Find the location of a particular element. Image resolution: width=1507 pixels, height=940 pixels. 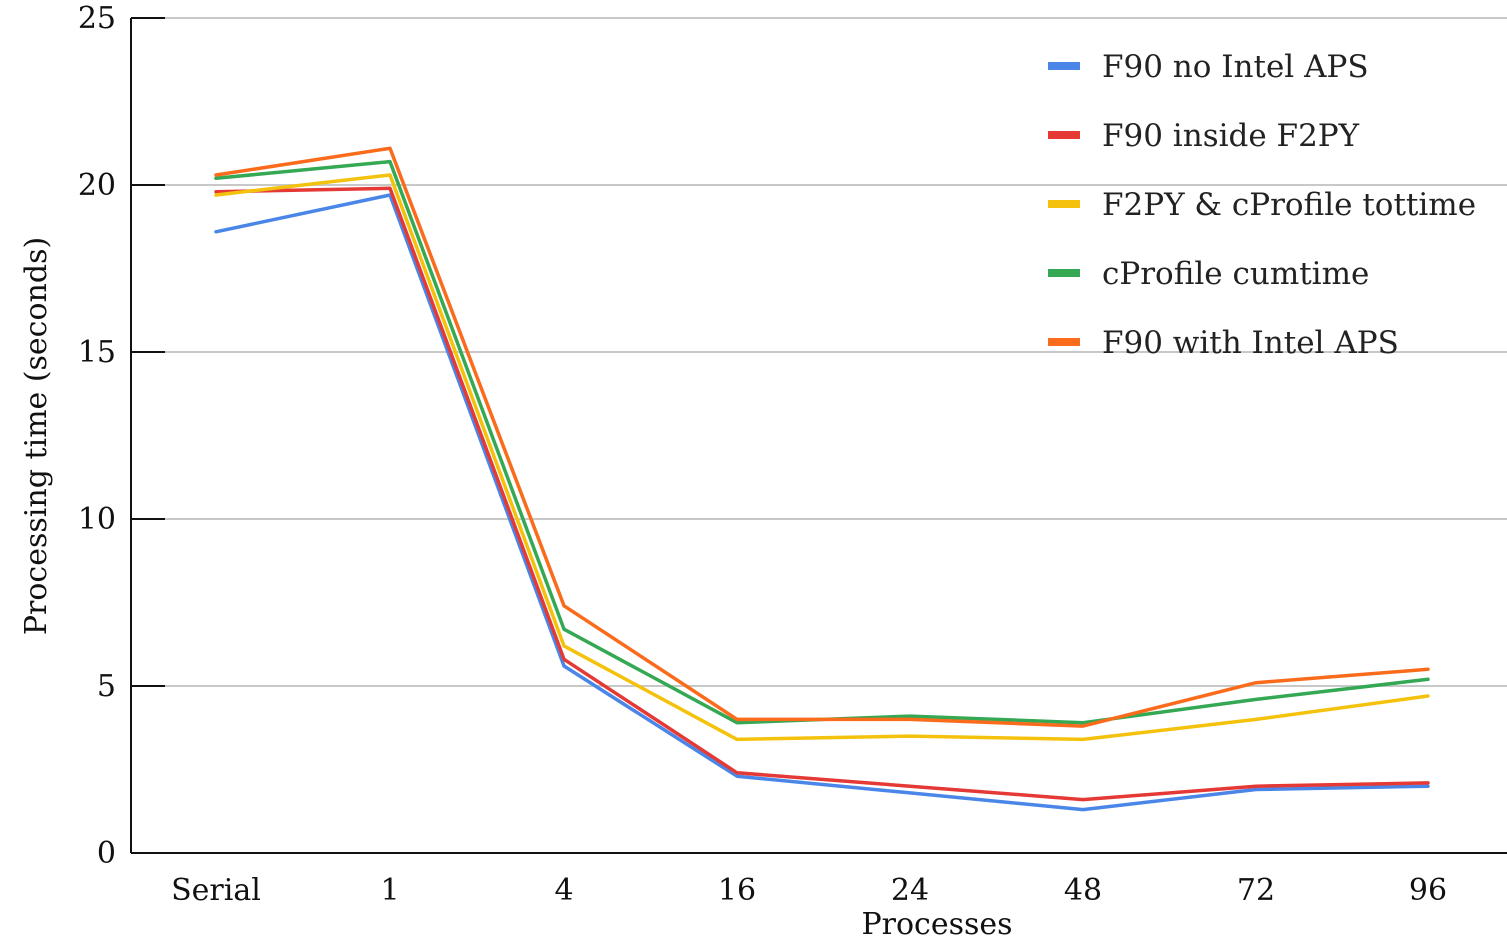

x-tick-label: 4 is located at coordinates (563, 890).